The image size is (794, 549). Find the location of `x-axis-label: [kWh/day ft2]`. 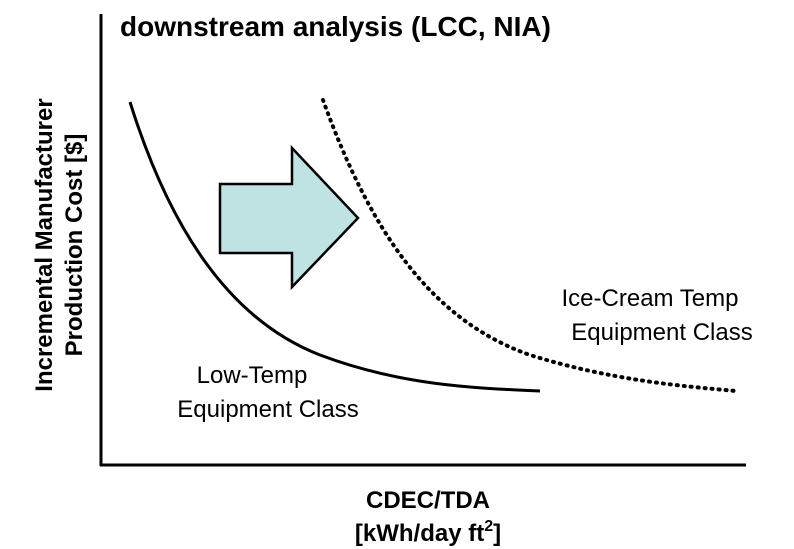

x-axis-label: [kWh/day ft2] is located at coordinates (428, 532).